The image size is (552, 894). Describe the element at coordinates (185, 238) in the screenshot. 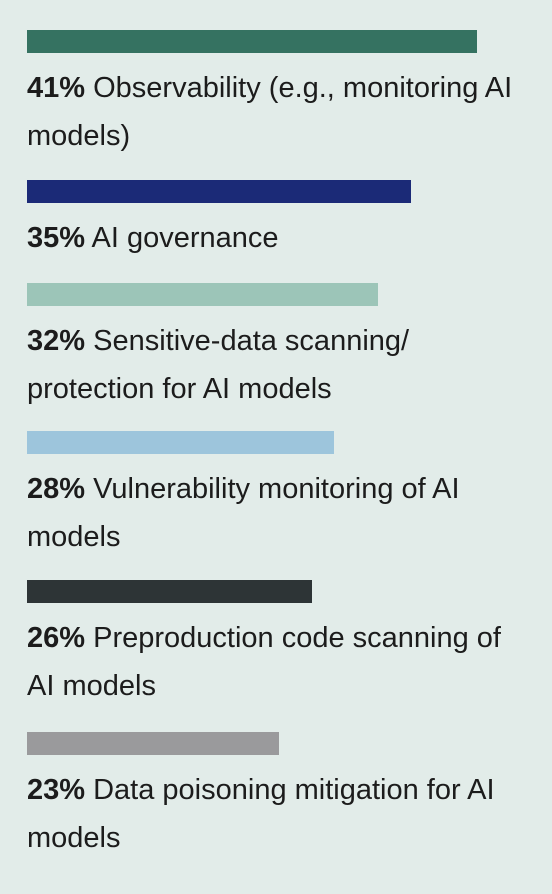

I see `category-label: AI governance` at that location.